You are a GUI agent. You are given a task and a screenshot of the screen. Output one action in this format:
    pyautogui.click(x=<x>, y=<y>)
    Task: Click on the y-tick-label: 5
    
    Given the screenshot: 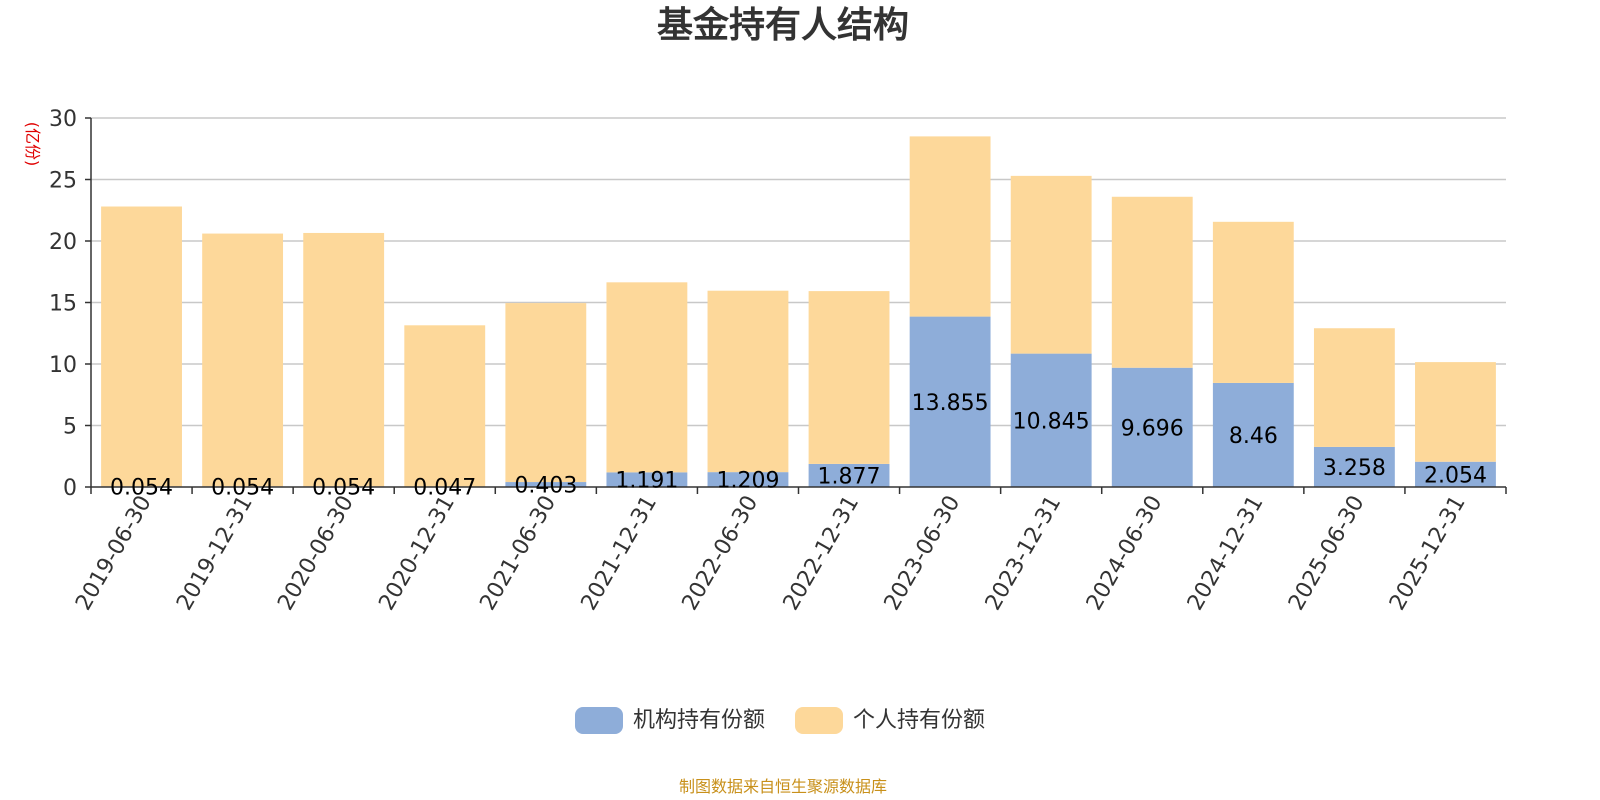 What is the action you would take?
    pyautogui.click(x=70, y=427)
    